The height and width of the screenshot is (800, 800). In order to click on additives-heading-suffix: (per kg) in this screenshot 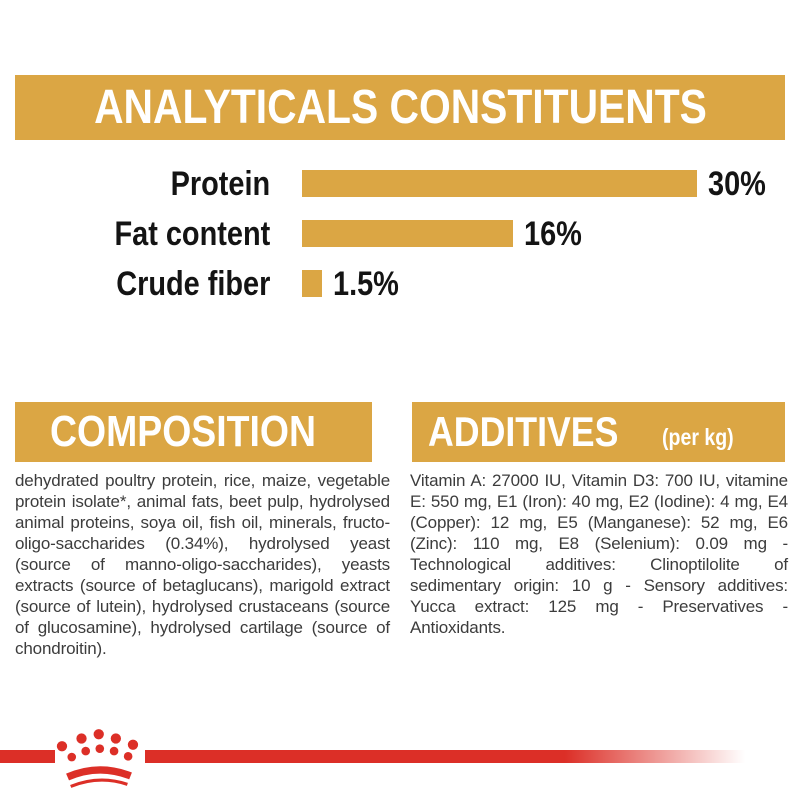, I will do `click(698, 436)`.